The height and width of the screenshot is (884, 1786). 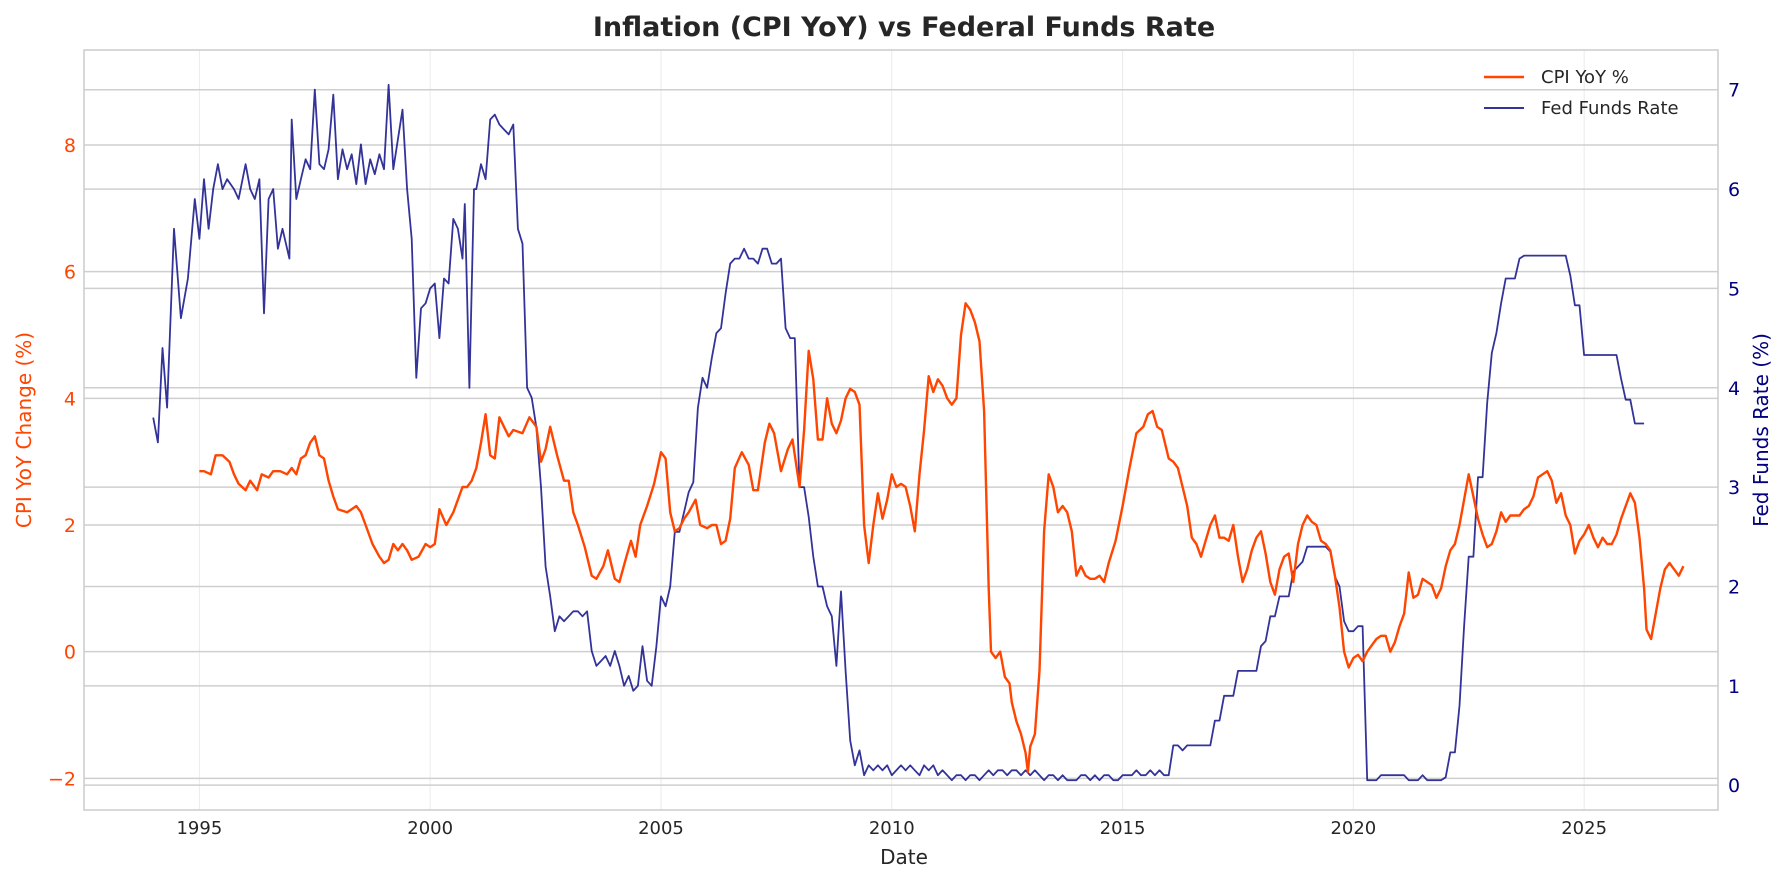 I want to click on x-ticks: 1995 2000 2005 2010 2015 2020 2025, so click(x=891, y=828).